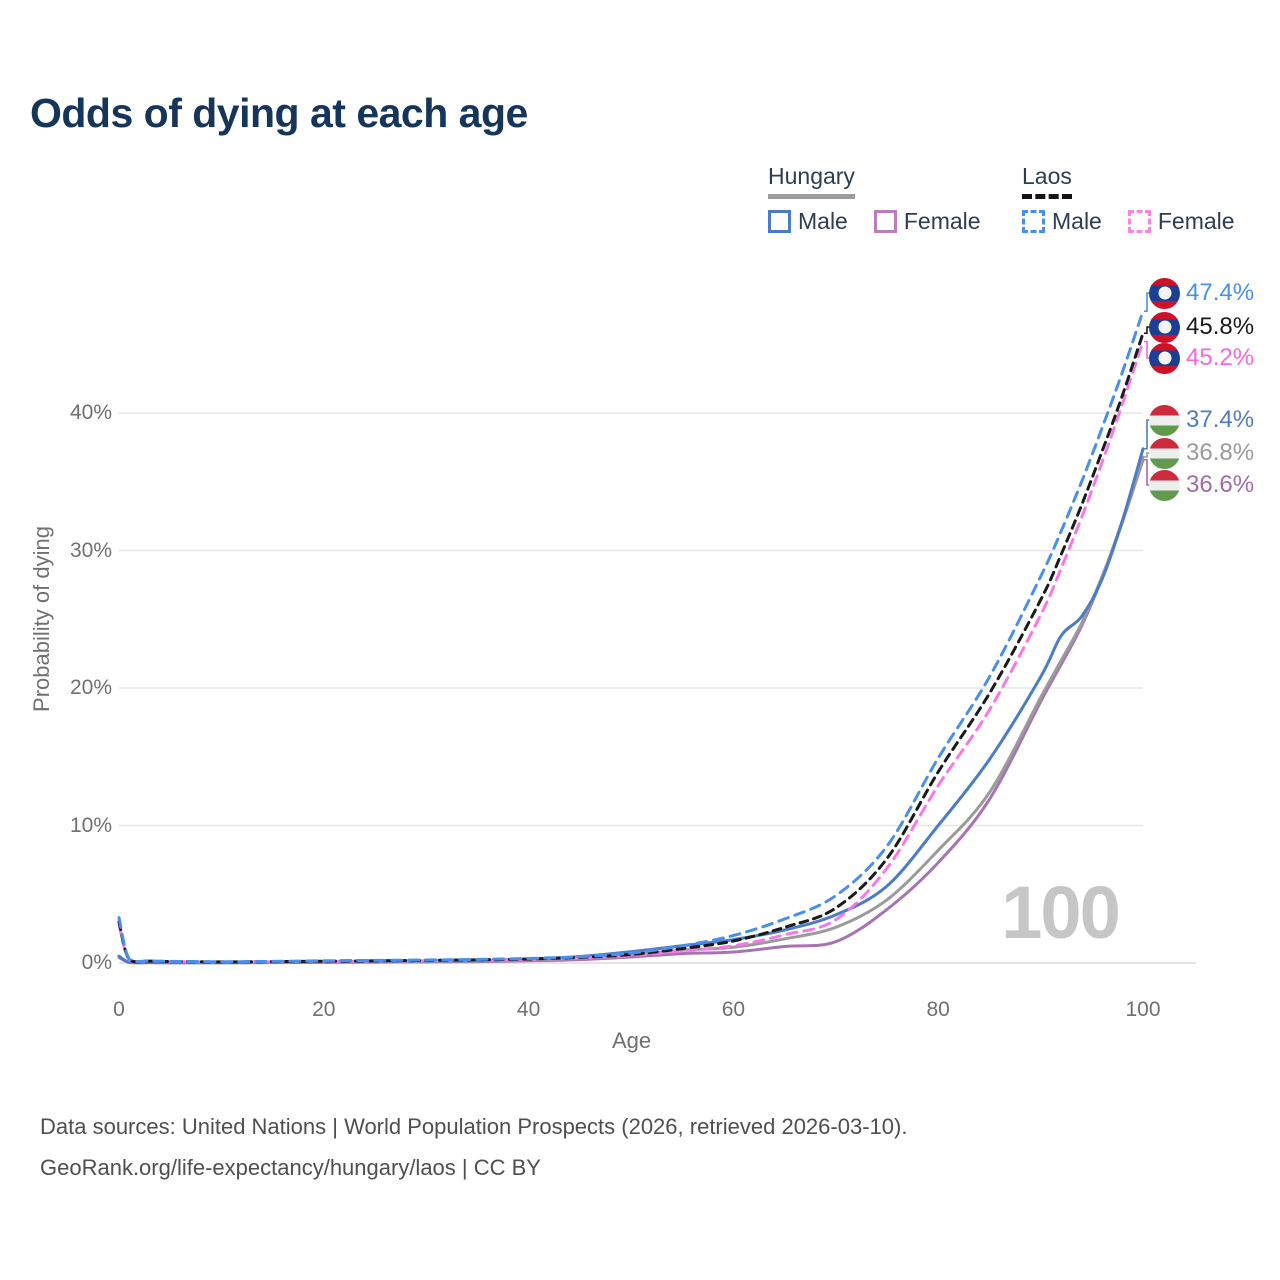 The height and width of the screenshot is (1280, 1280). Describe the element at coordinates (90, 687) in the screenshot. I see `y-tick-label: 20%` at that location.